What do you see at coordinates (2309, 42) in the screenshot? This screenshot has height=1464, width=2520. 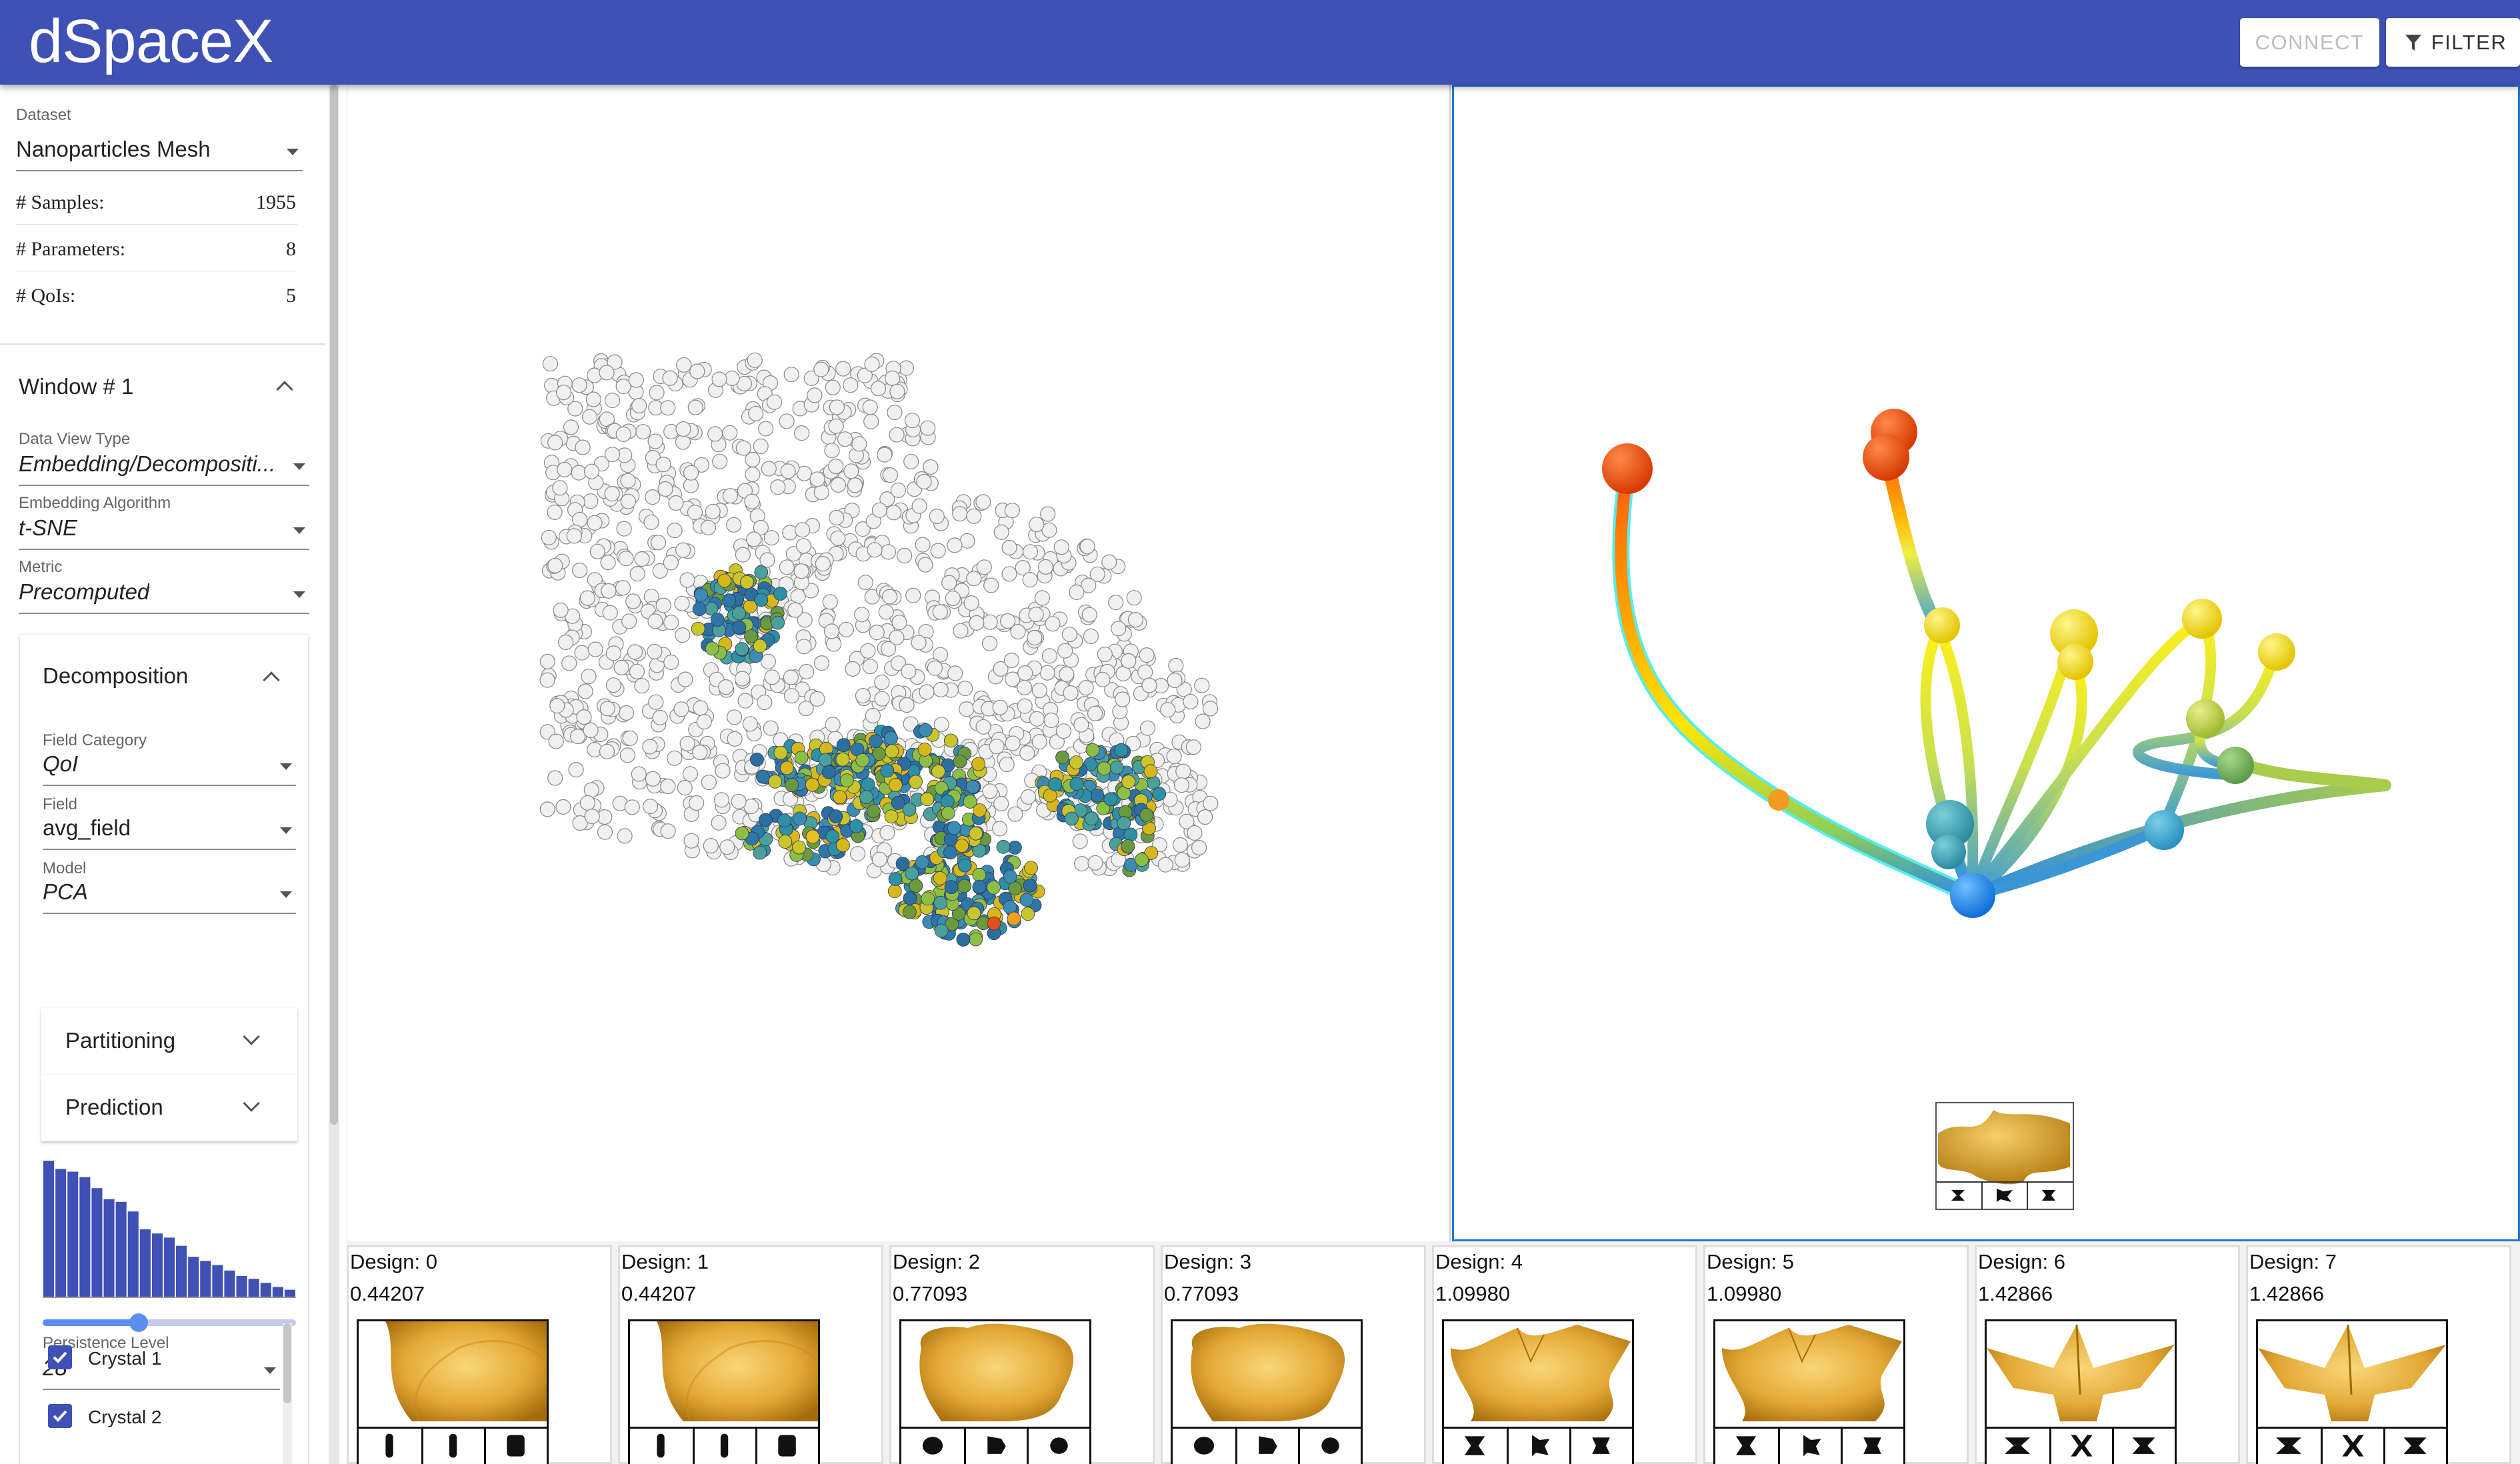 I see `connect-button: CONNECT` at bounding box center [2309, 42].